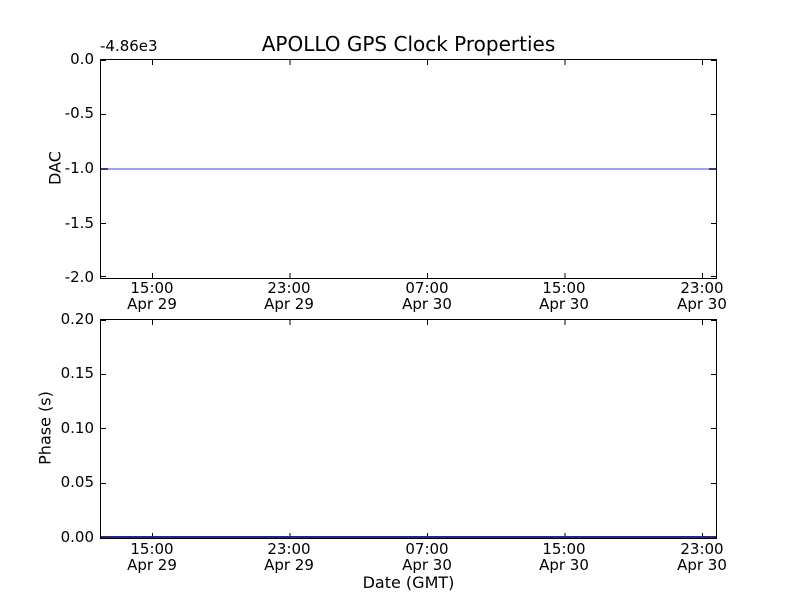  What do you see at coordinates (408, 582) in the screenshot?
I see `x-axis-label: Date (GMT)` at bounding box center [408, 582].